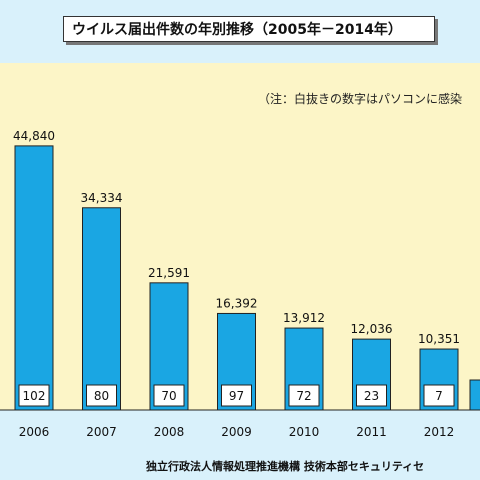  Describe the element at coordinates (236, 432) in the screenshot. I see `x-tick-label-2009: 2009` at that location.